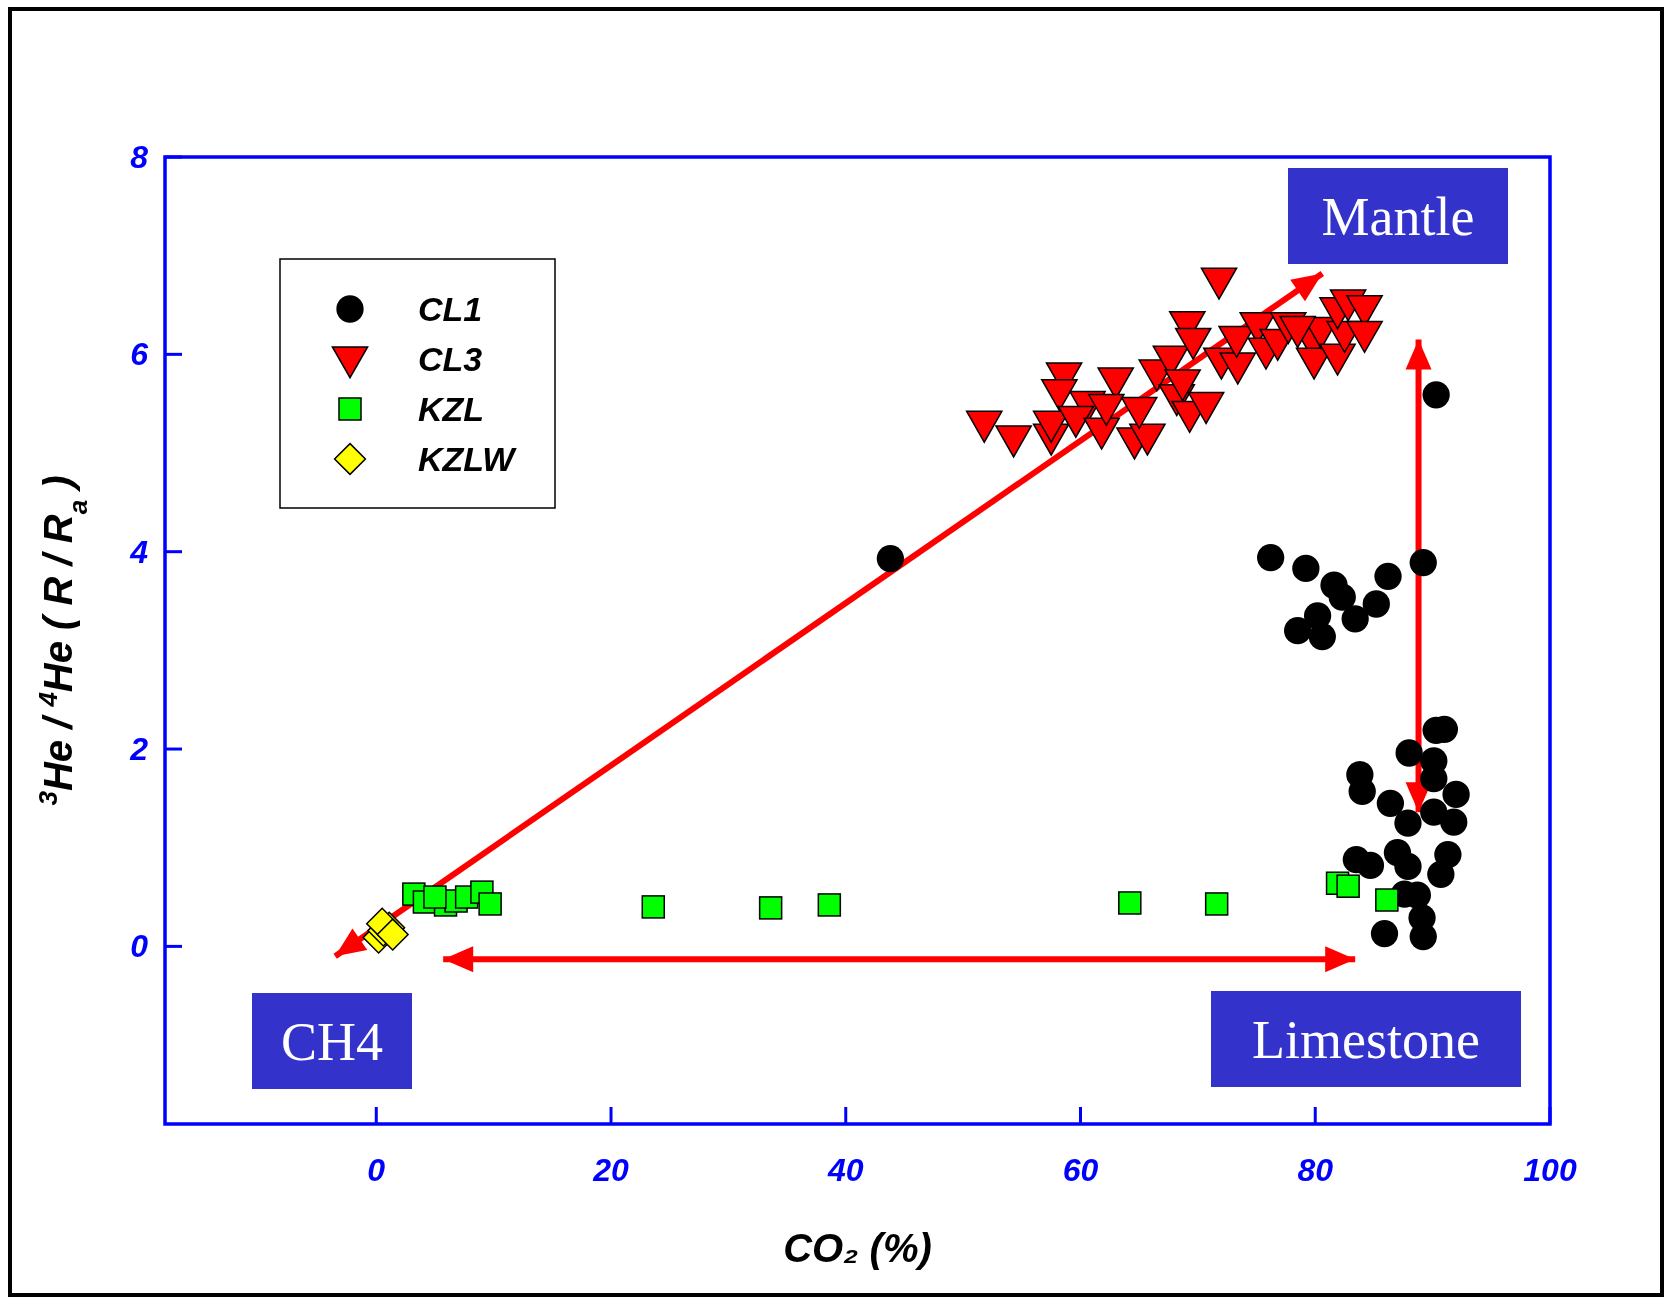 The image size is (1666, 1298). Describe the element at coordinates (451, 409) in the screenshot. I see `legend-label: KZL` at that location.